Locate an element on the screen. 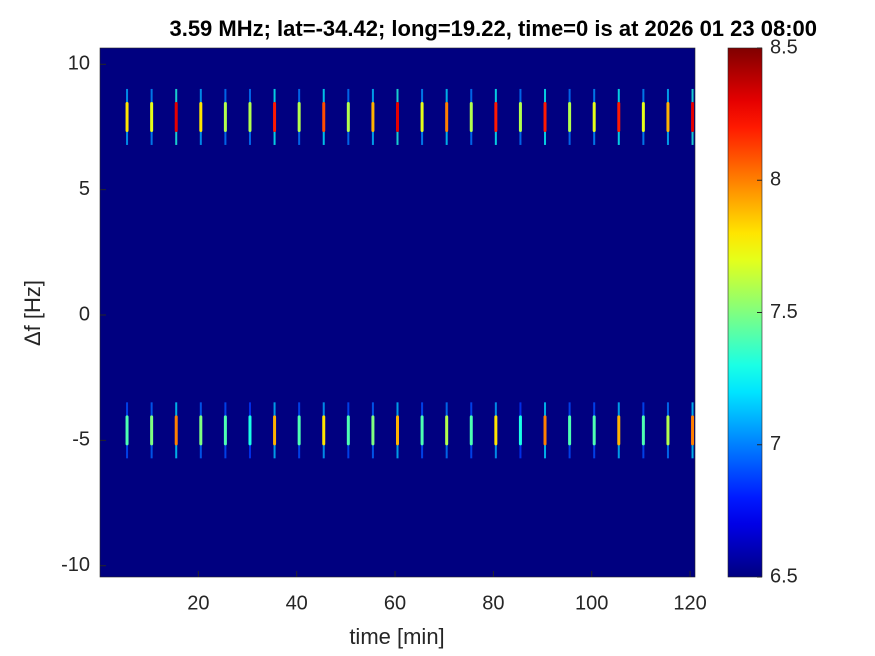 The width and height of the screenshot is (875, 656). y-tick-label: 10 is located at coordinates (79, 64).